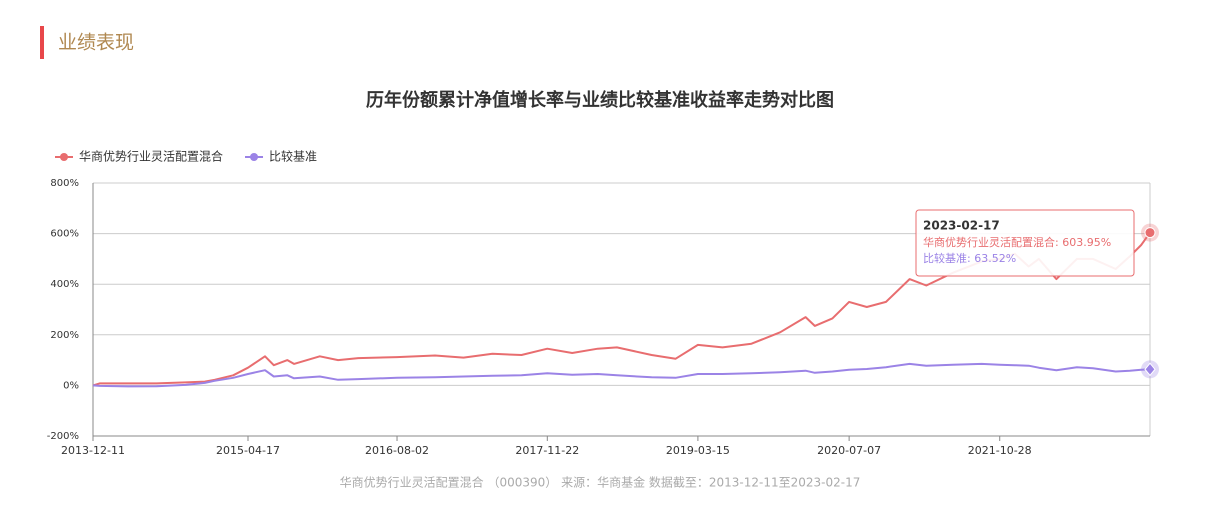 This screenshot has width=1213, height=522. What do you see at coordinates (1000, 450) in the screenshot?
I see `x-tick-label: 2021-10-28` at bounding box center [1000, 450].